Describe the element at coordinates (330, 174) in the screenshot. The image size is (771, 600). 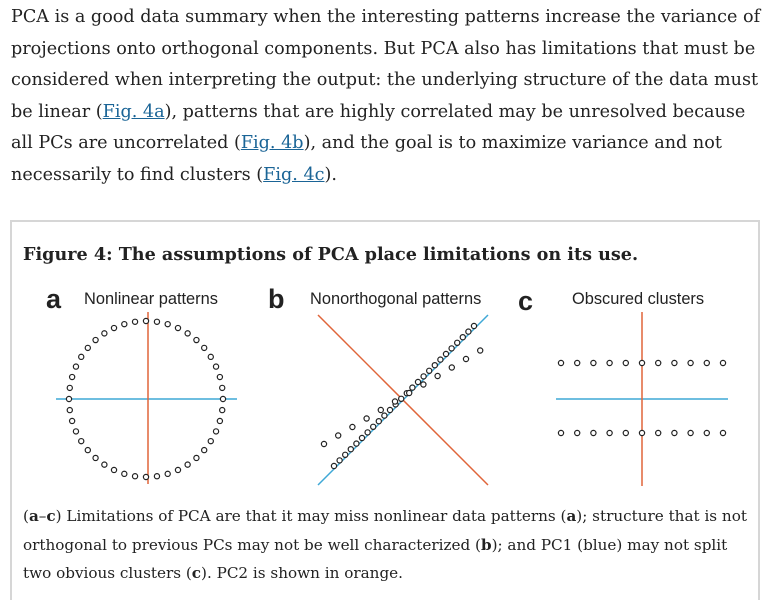
I see `intro-text-4: ).` at that location.